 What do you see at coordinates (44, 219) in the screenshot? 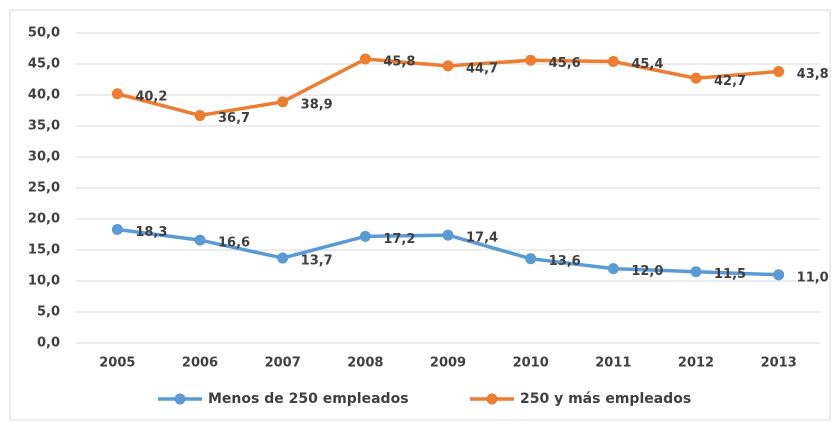
I see `y-tick-label: 20,0` at bounding box center [44, 219].